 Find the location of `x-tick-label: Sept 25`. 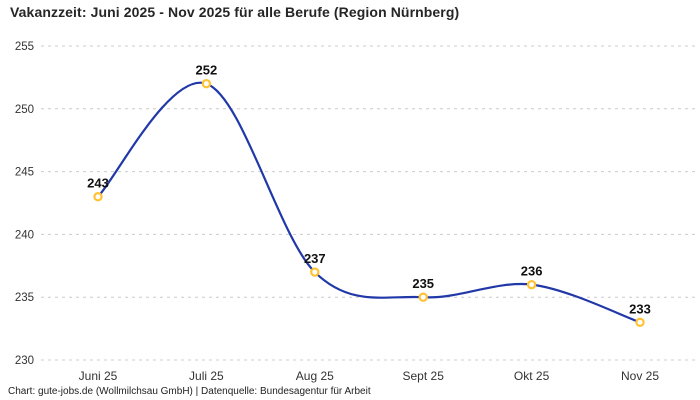

x-tick-label: Sept 25 is located at coordinates (424, 376).